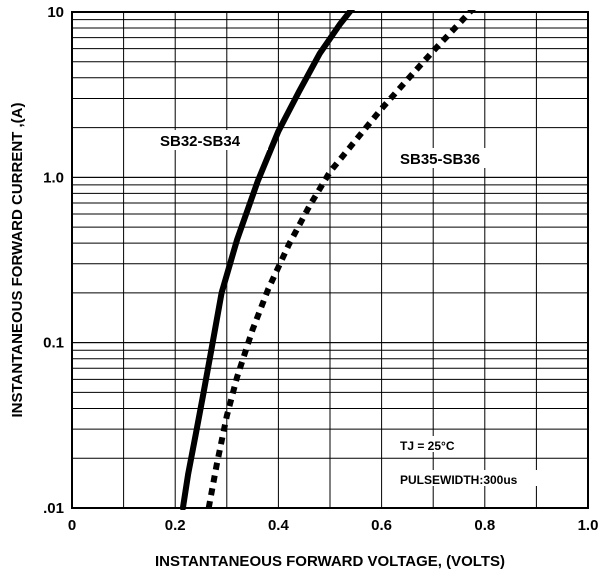 This screenshot has width=606, height=576. Describe the element at coordinates (53, 343) in the screenshot. I see `y-tick-label: 0.1` at that location.